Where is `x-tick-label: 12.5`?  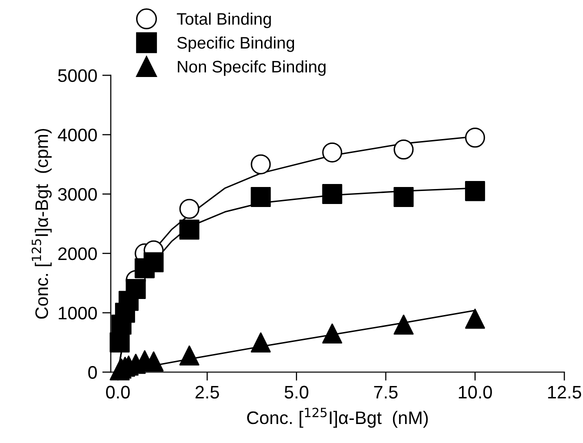
x-tick-label: 12.5 is located at coordinates (565, 392).